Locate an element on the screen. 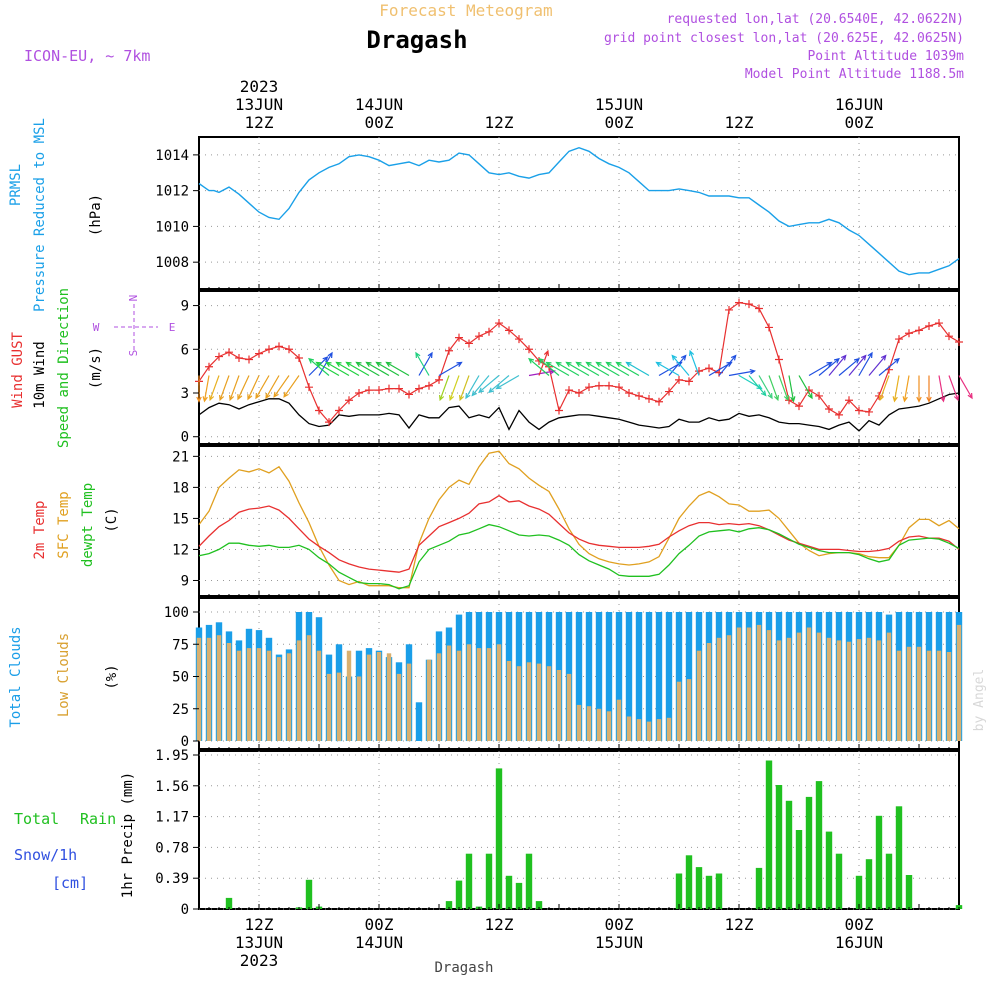  ytick-label-clouds: 75 is located at coordinates (180, 645).